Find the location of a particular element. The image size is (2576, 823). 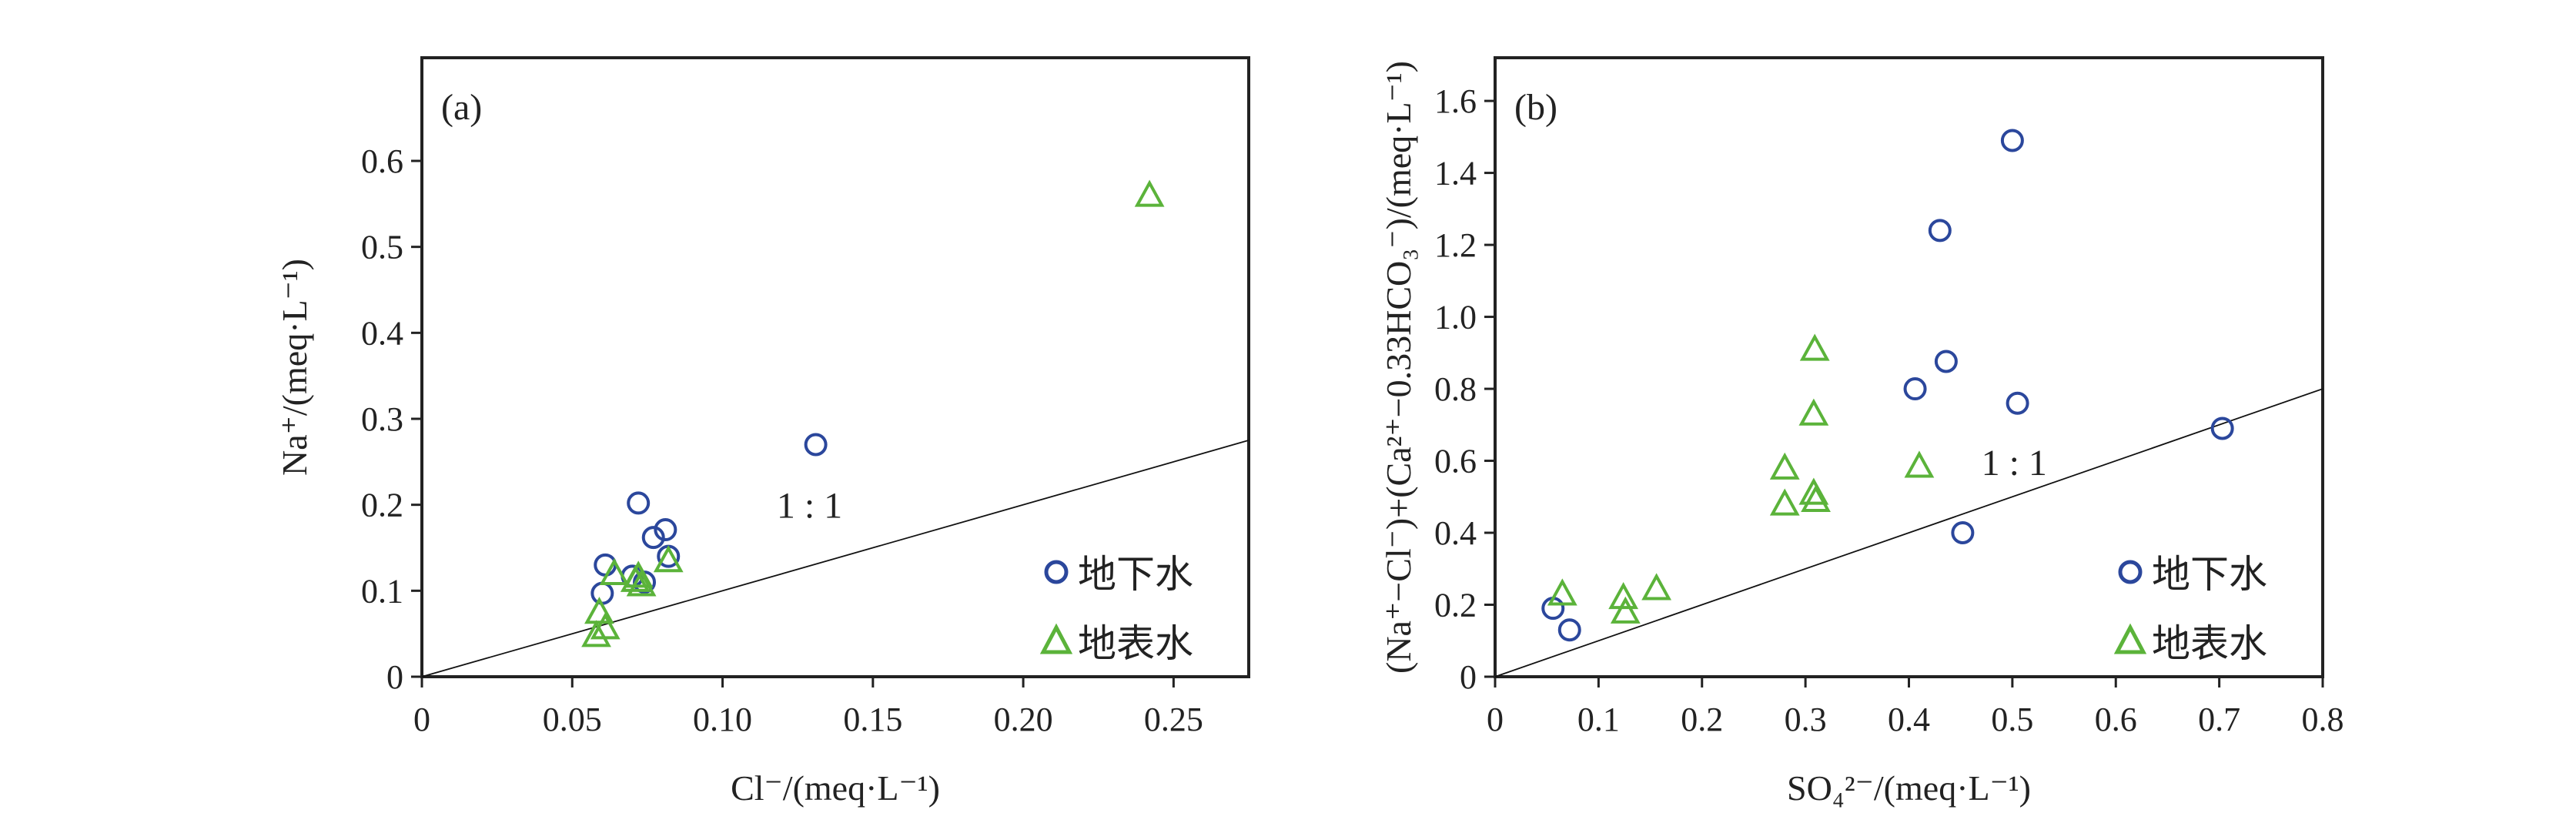

x-tick-label: 0.25 is located at coordinates (1173, 720).